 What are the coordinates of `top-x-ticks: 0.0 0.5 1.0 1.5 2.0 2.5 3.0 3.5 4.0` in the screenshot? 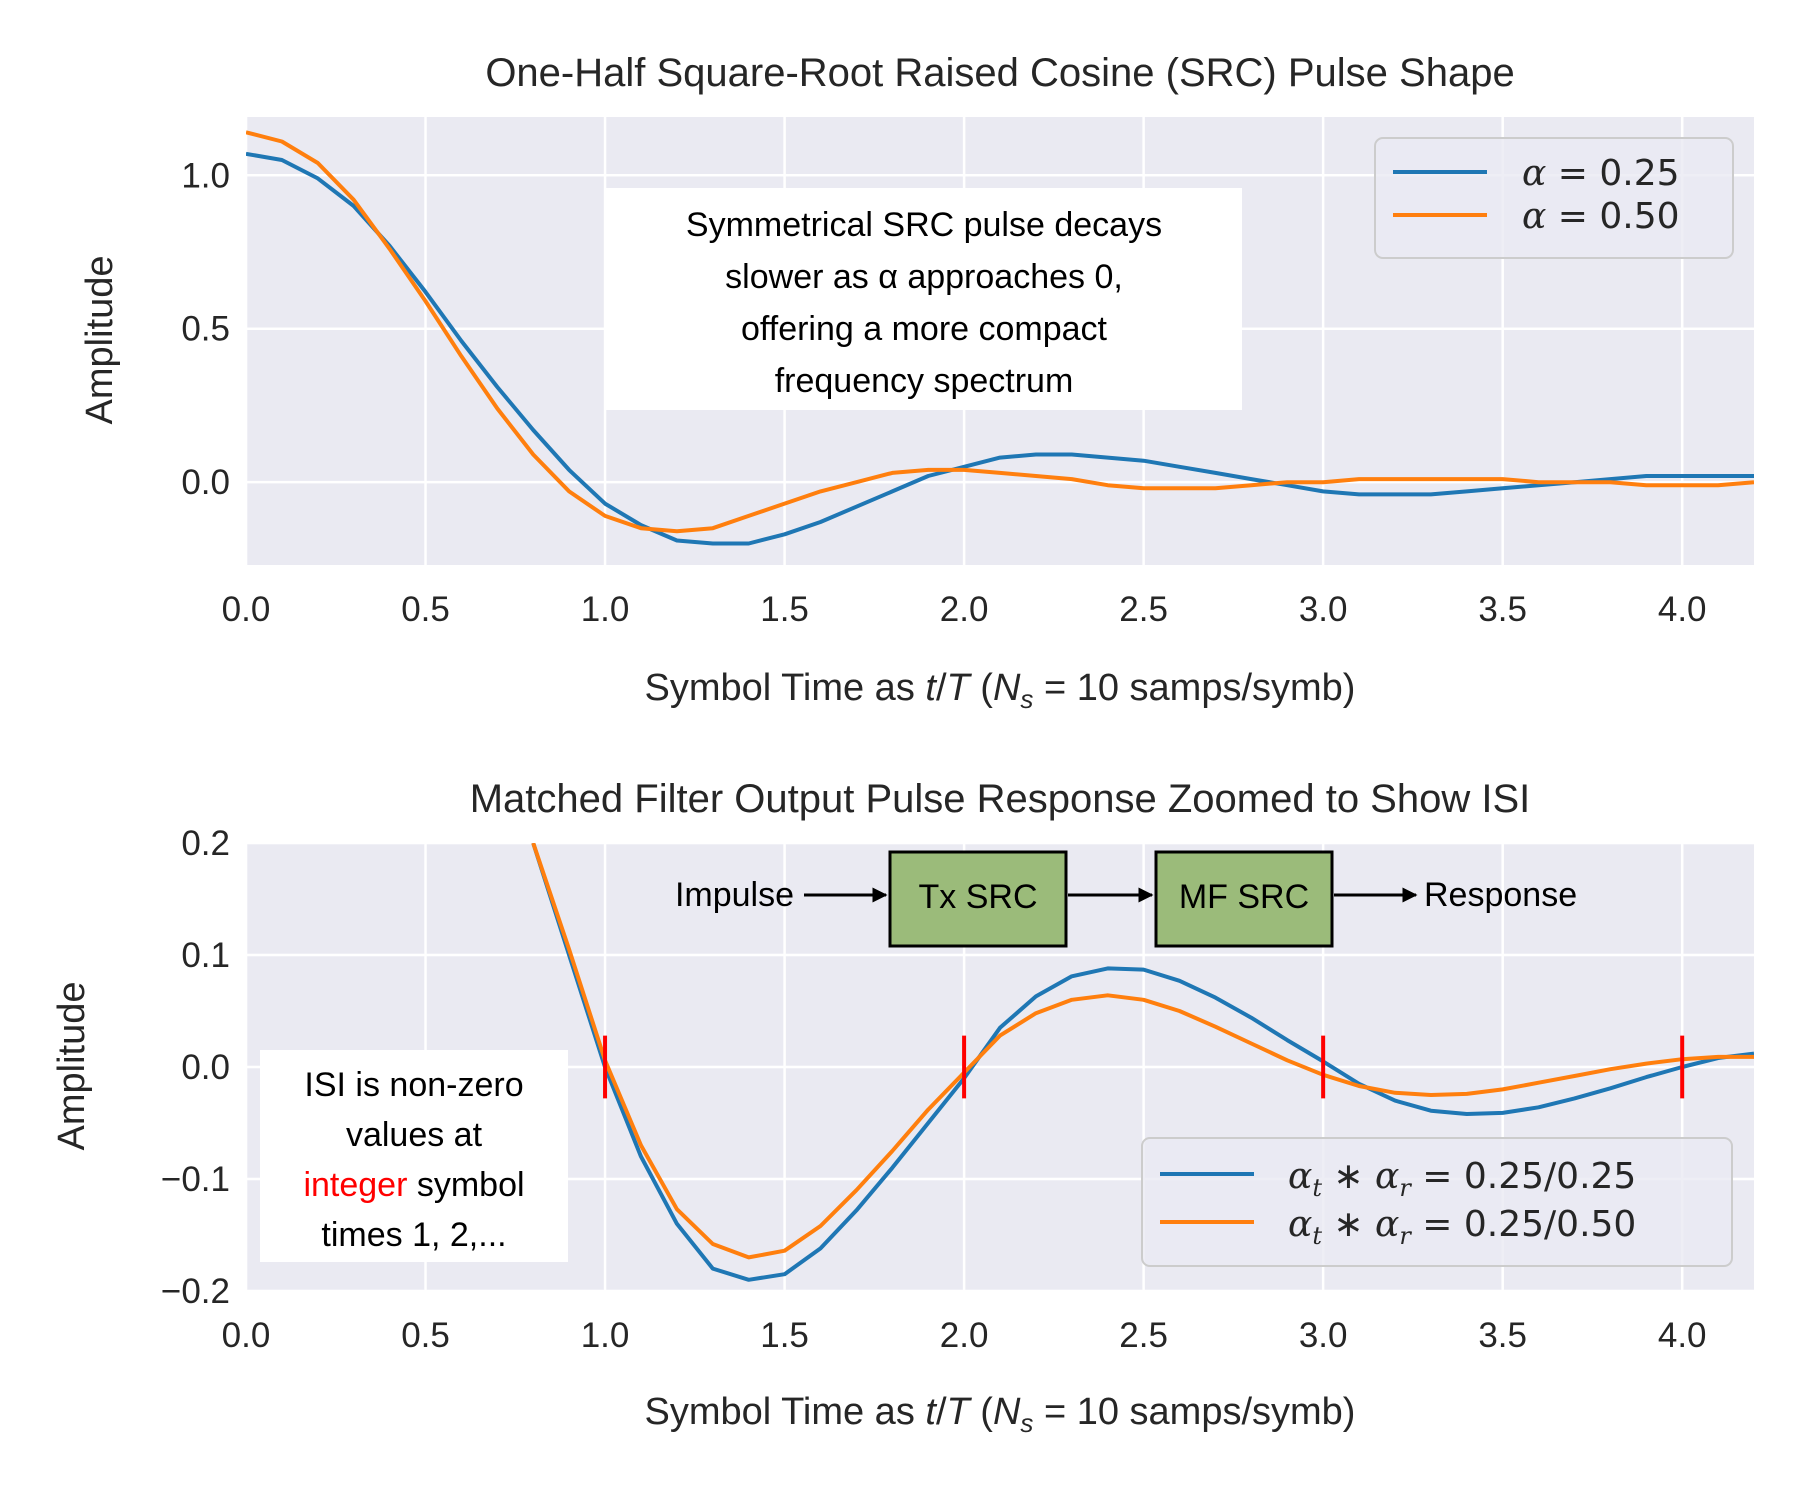 It's located at (964, 609).